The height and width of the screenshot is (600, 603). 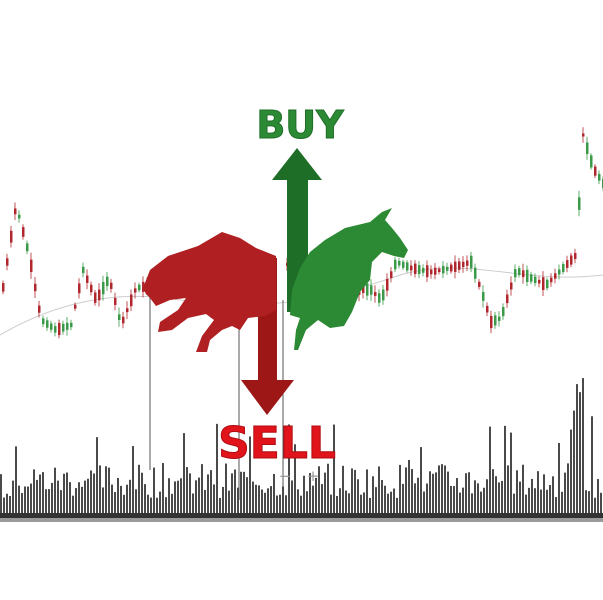 I want to click on down-arrow-icon, so click(x=267, y=397).